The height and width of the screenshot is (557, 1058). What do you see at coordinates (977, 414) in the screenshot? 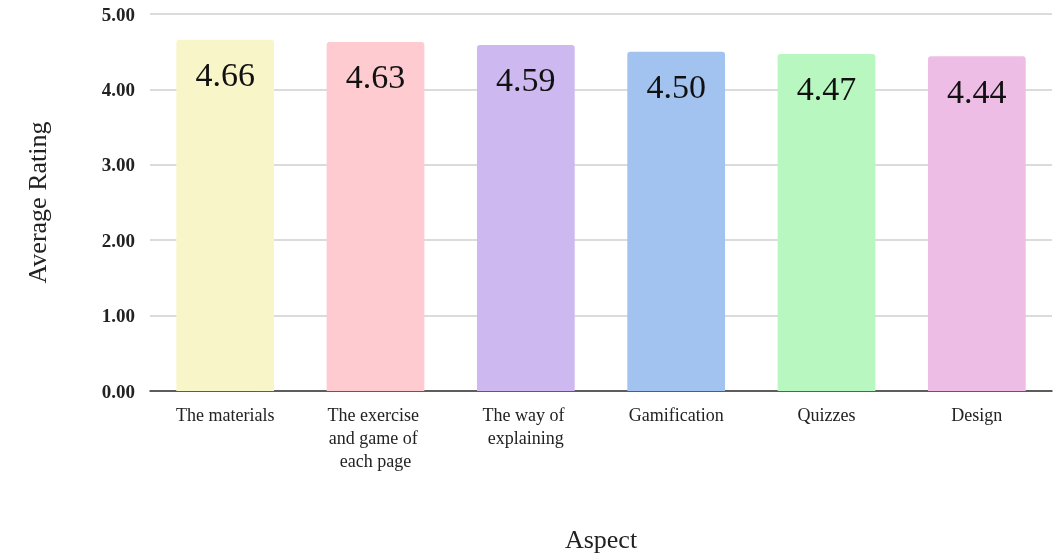
I see `x-tick-label: Design` at bounding box center [977, 414].